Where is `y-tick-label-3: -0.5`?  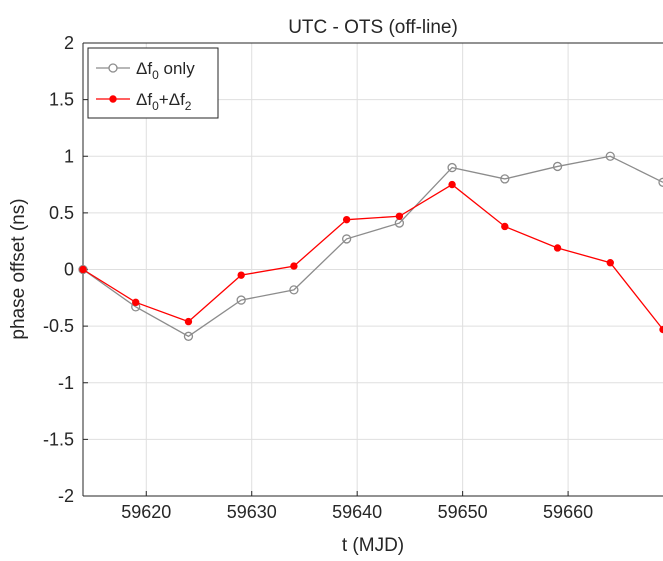 y-tick-label-3: -0.5 is located at coordinates (58, 326).